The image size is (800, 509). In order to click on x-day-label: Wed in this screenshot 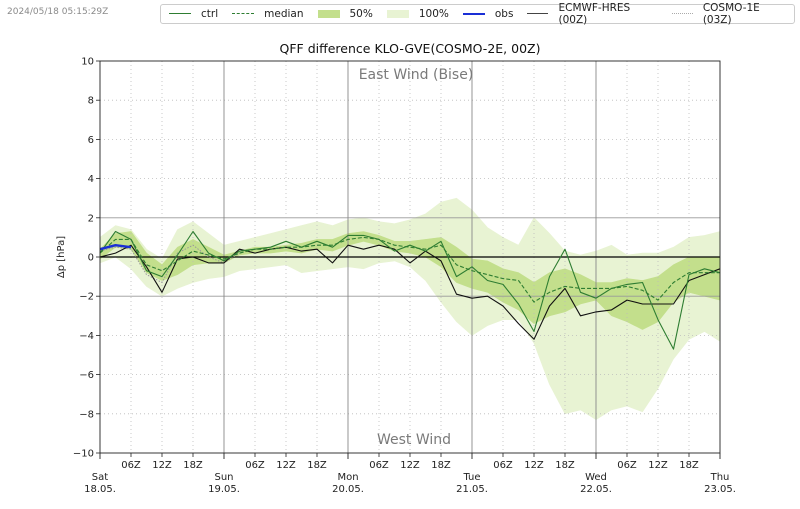, I will do `click(596, 477)`.